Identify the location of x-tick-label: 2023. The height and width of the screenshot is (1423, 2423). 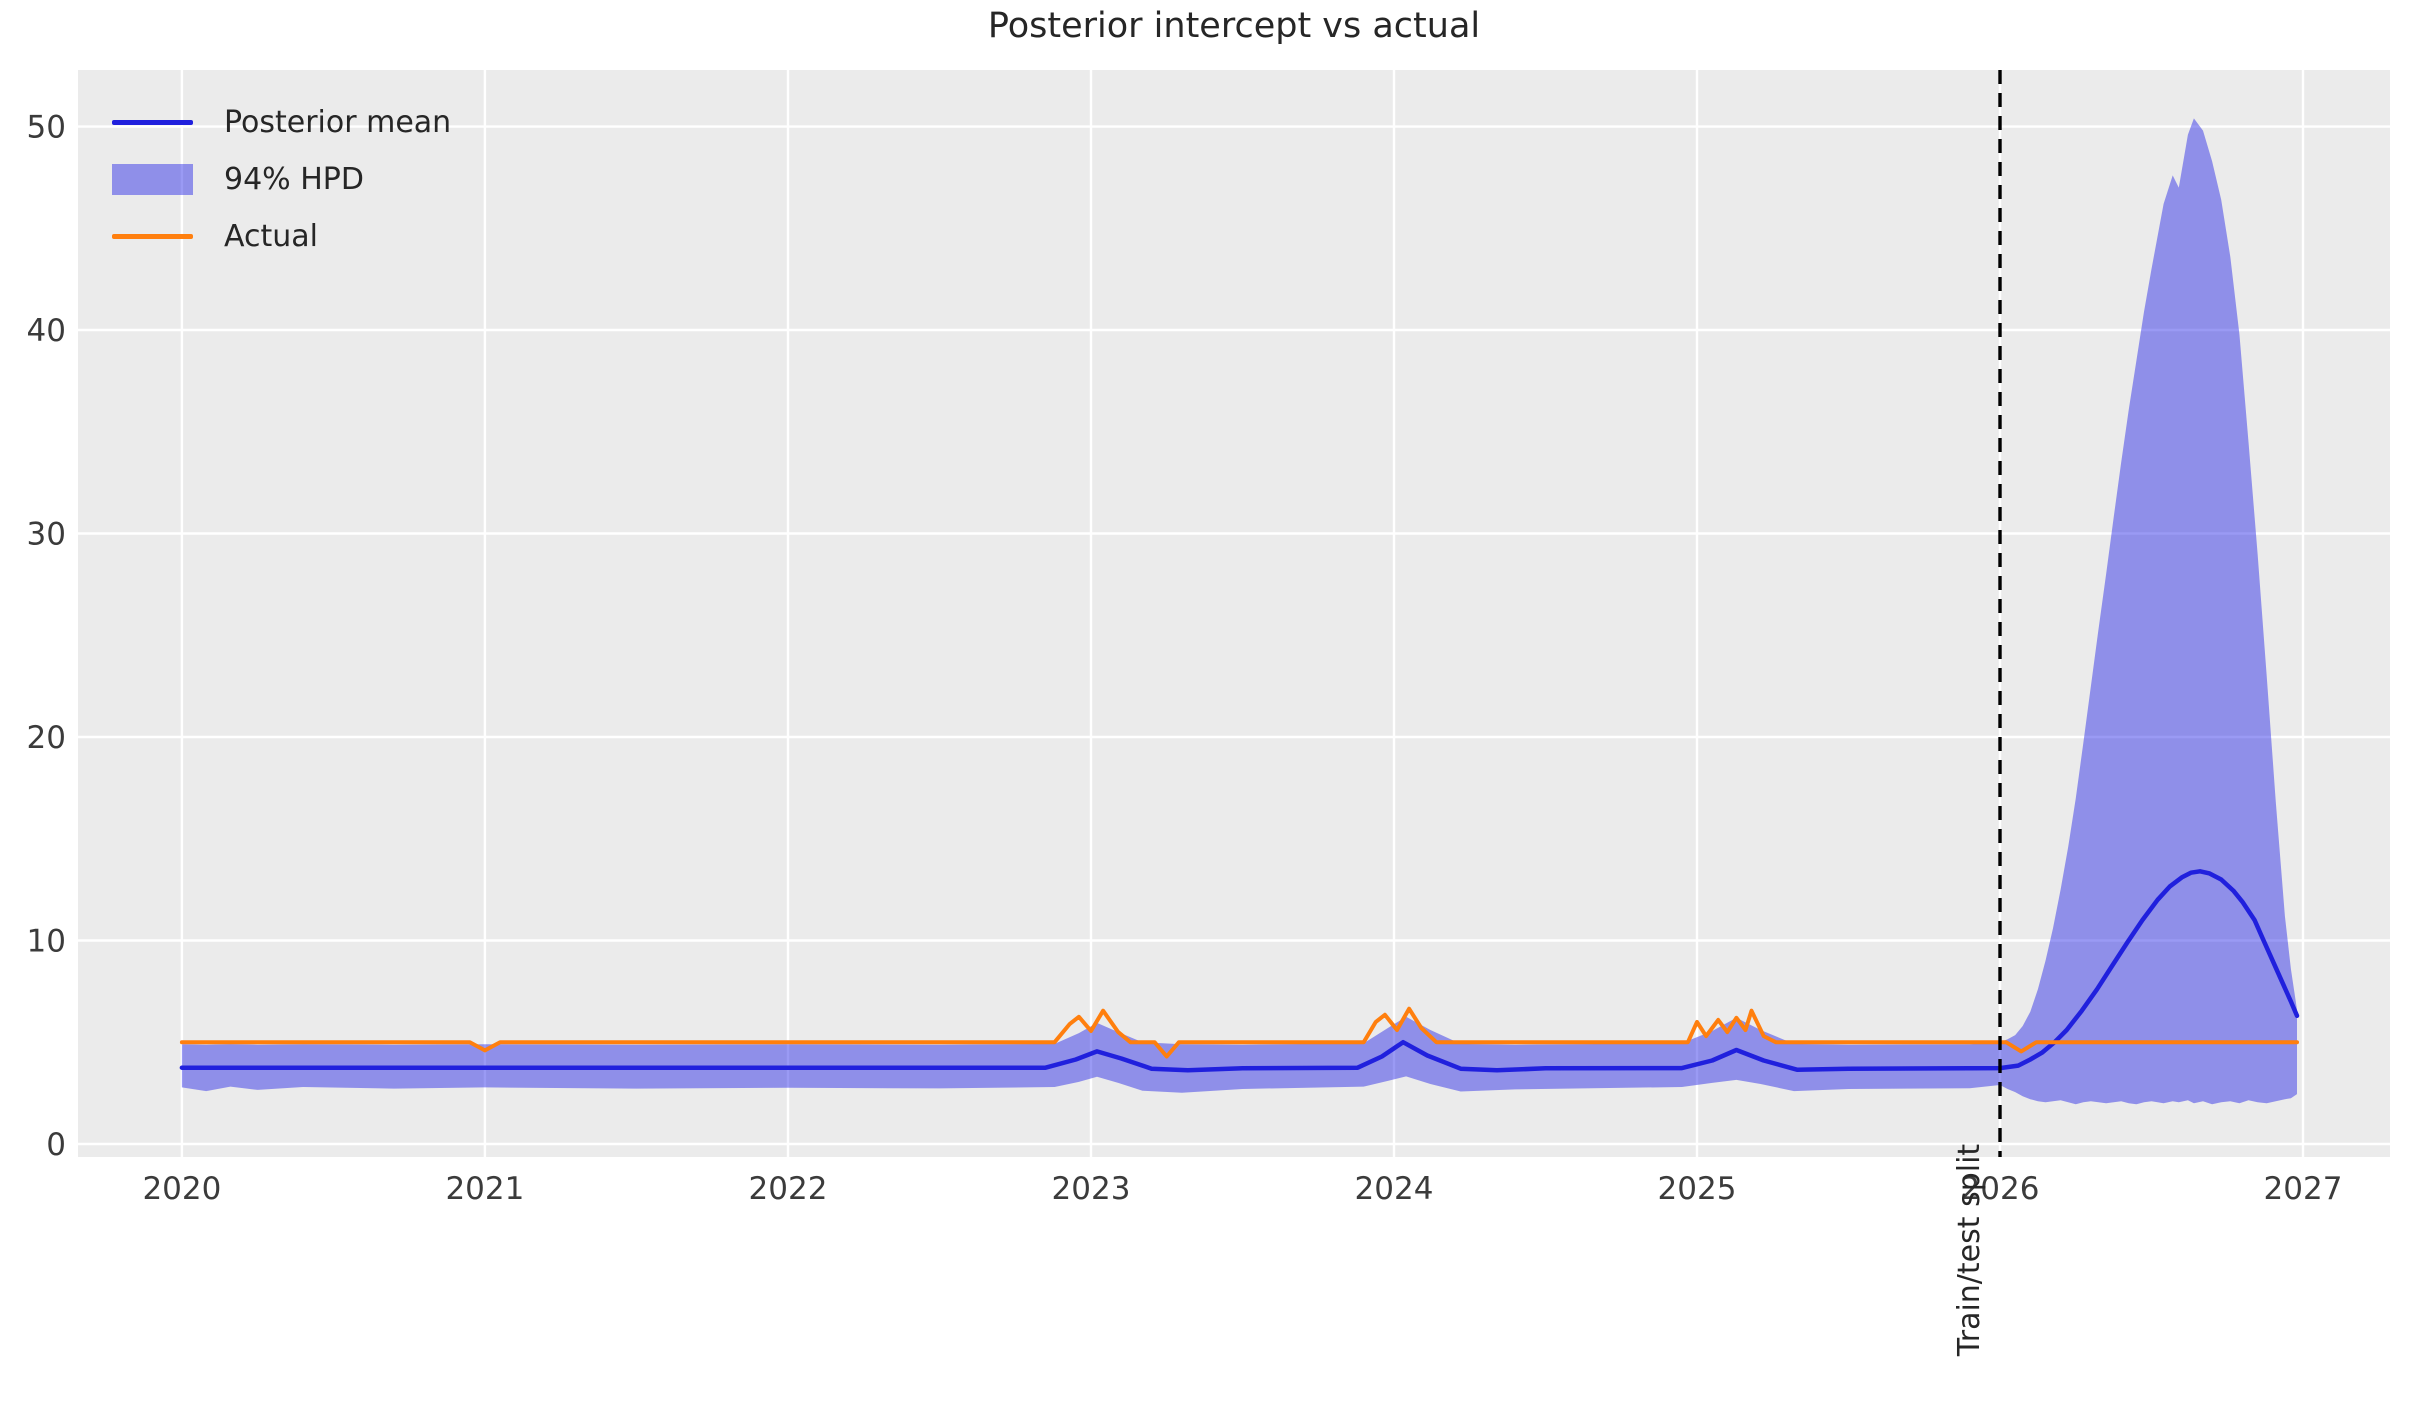
(1091, 1189).